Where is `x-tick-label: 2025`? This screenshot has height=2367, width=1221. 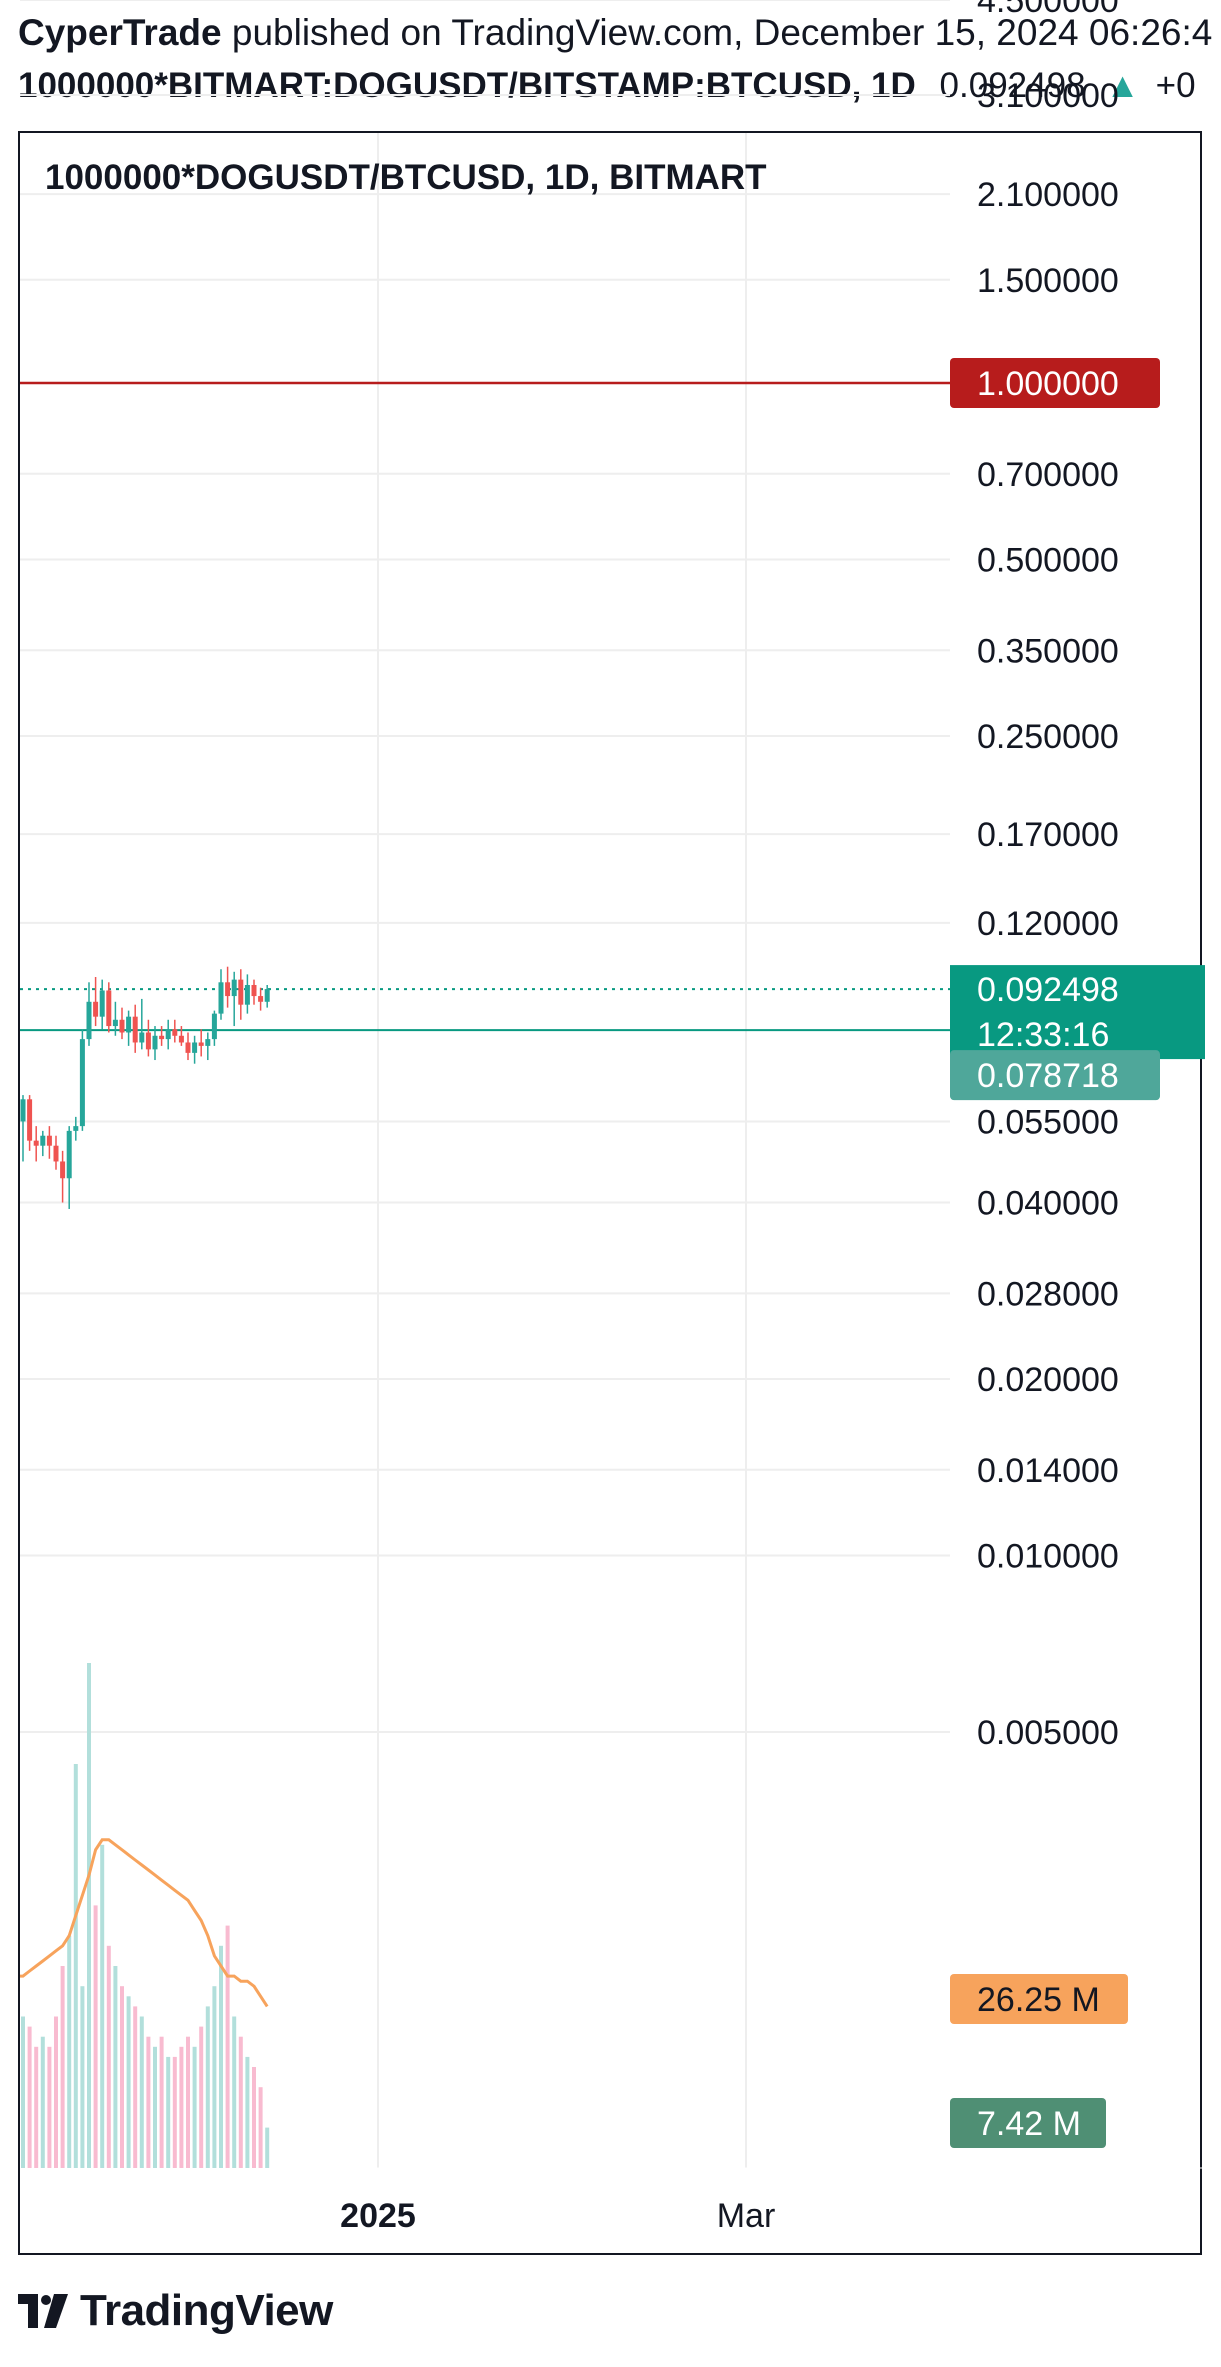
x-tick-label: 2025 is located at coordinates (378, 2216).